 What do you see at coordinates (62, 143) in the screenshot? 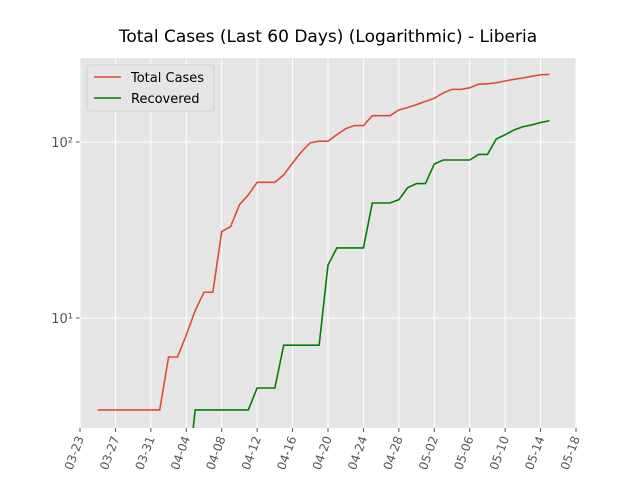
I see `y-tick-label: 10²` at bounding box center [62, 143].